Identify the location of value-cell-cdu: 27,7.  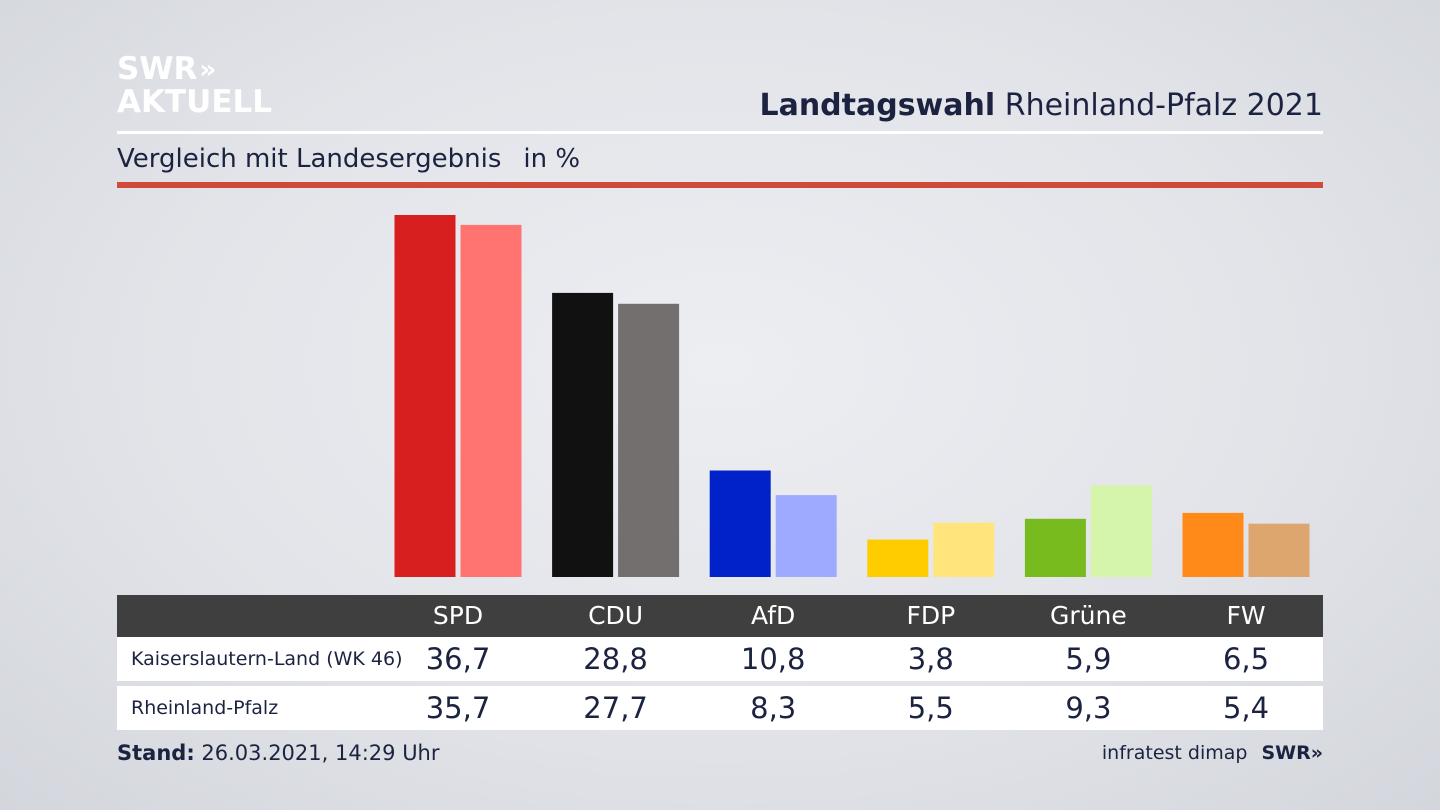
(615, 708).